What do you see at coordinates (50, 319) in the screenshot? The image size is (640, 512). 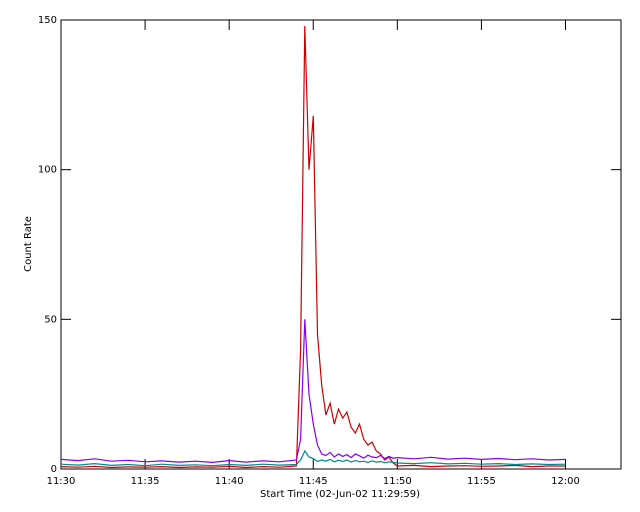 I see `y-tick-label: 50` at bounding box center [50, 319].